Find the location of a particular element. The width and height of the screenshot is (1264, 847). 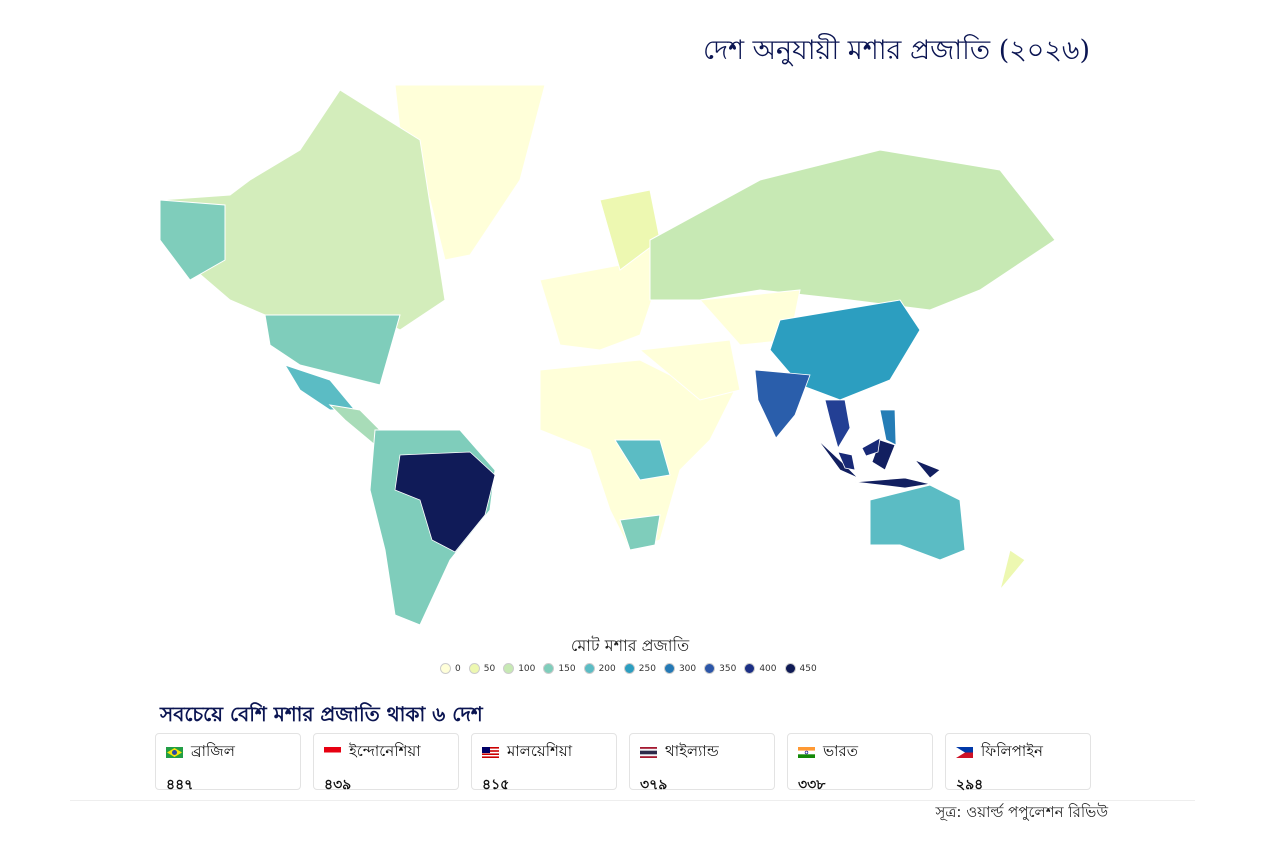

legend-item: 350 is located at coordinates (720, 668).